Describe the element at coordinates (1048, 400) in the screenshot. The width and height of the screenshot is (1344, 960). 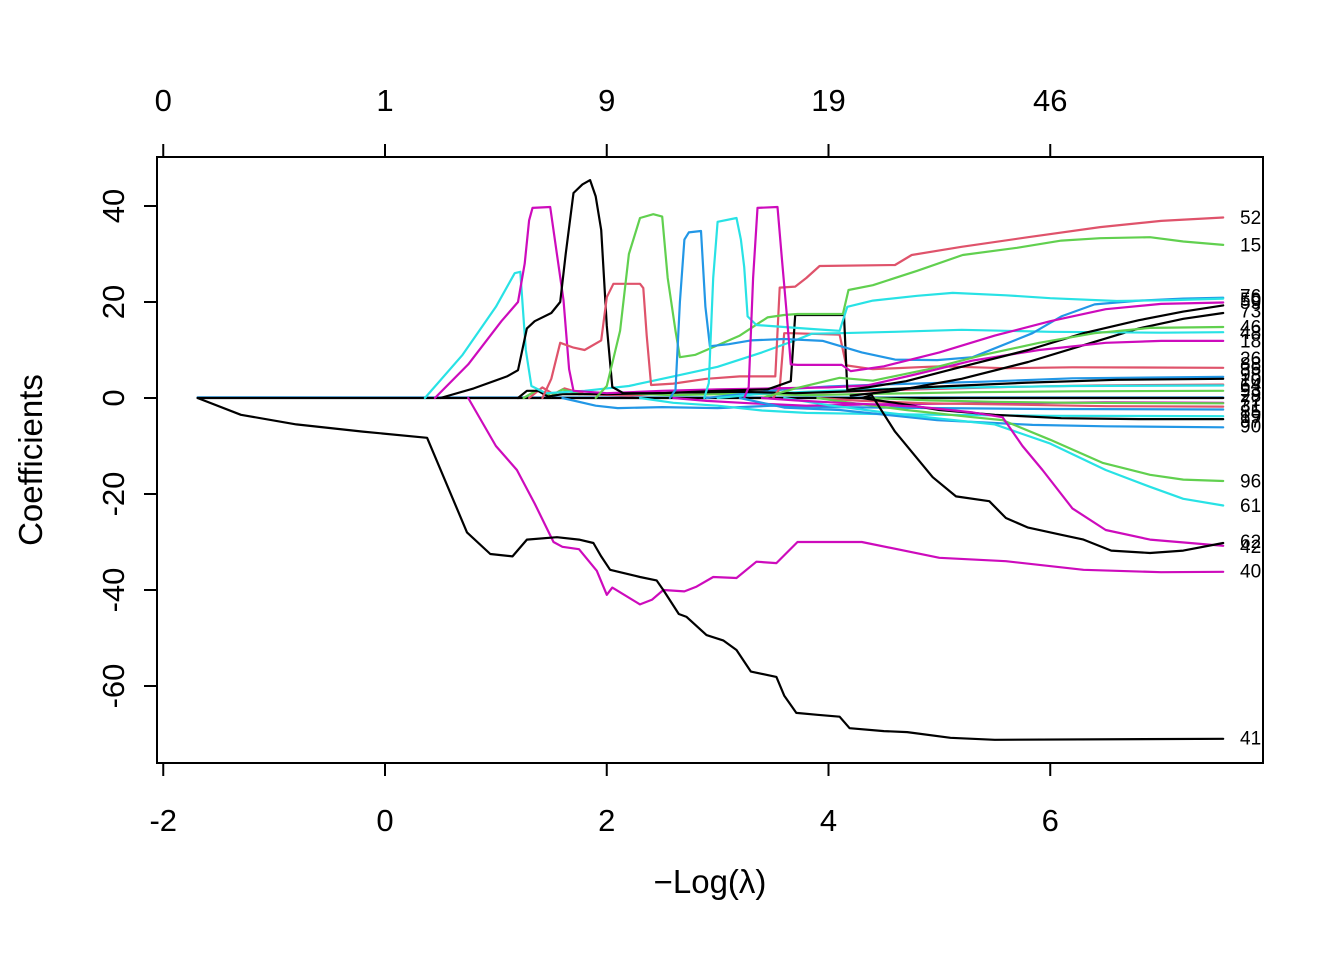
I see `series-v66` at that location.